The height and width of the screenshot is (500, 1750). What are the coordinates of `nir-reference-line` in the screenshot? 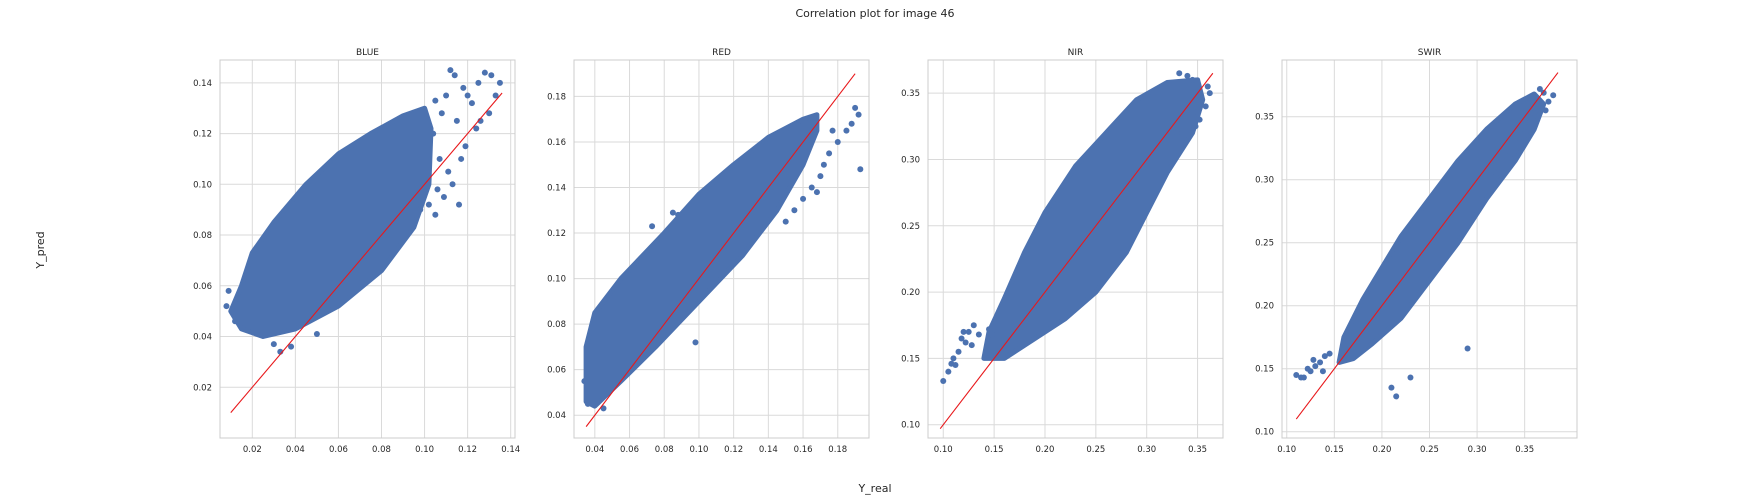 It's located at (1076, 251).